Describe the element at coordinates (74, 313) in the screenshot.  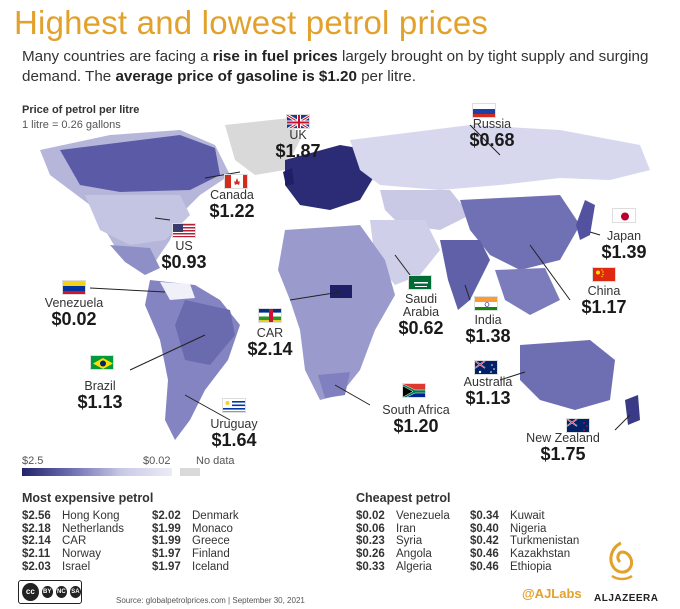
I see `label-venezuela: Venezuela $0.02` at that location.